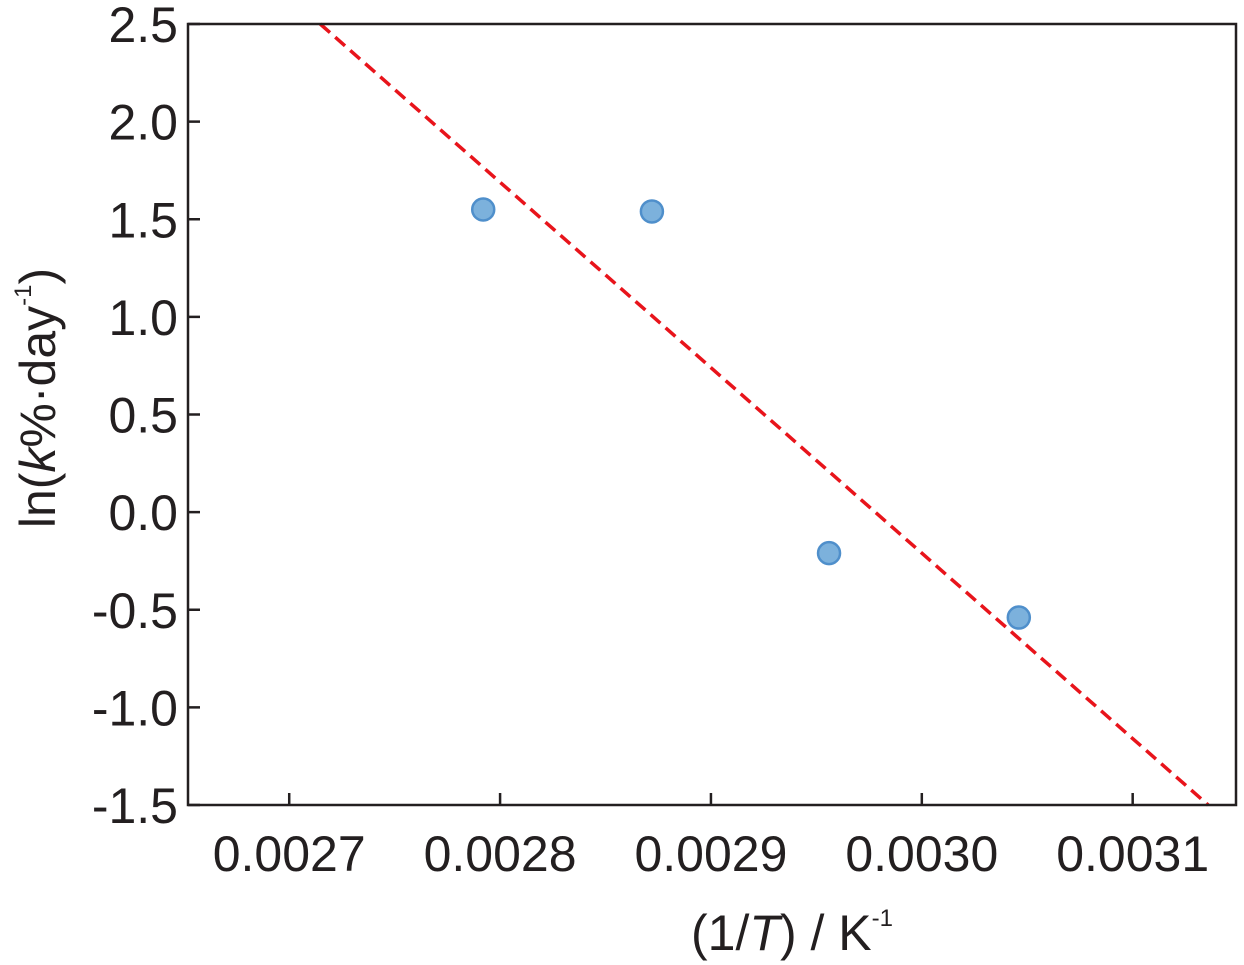  I want to click on y-axis-label-prefix: ln(, so click(38, 500).